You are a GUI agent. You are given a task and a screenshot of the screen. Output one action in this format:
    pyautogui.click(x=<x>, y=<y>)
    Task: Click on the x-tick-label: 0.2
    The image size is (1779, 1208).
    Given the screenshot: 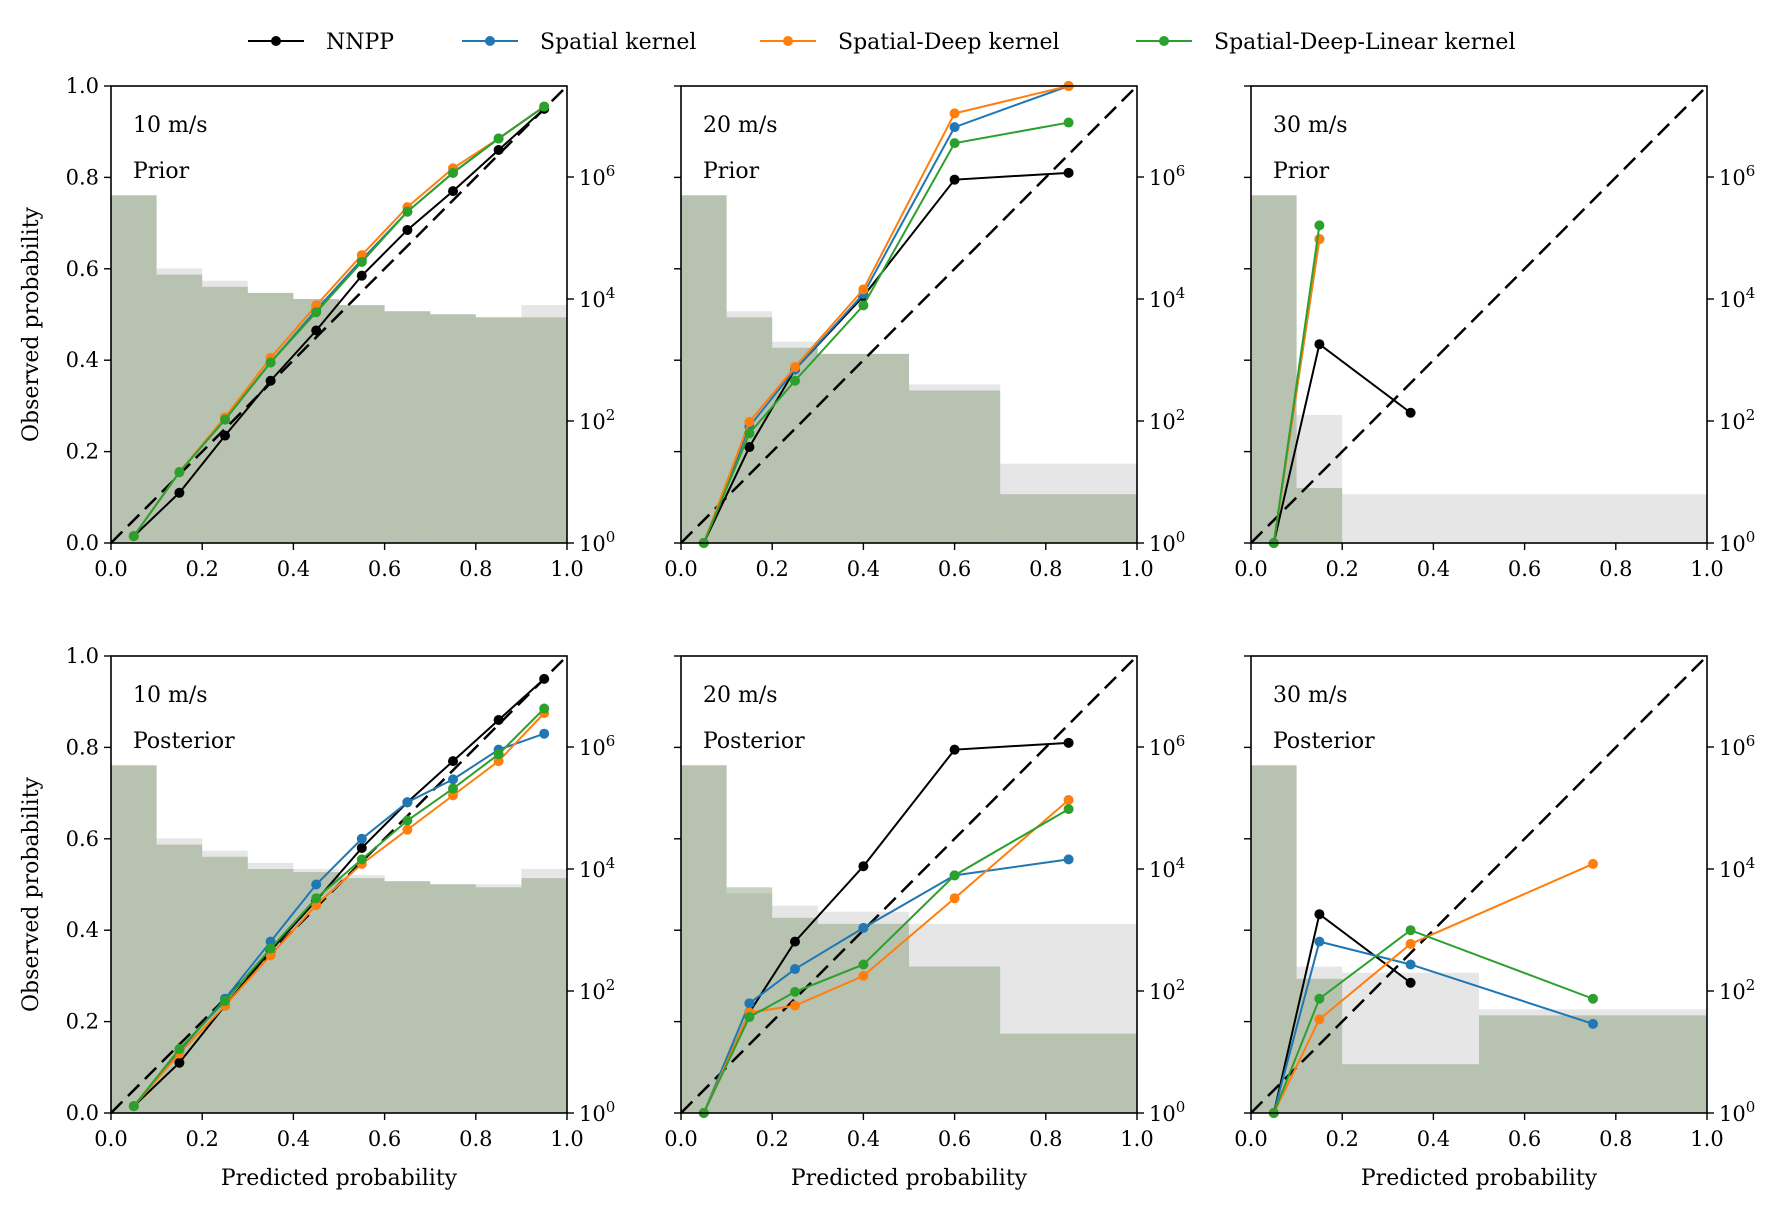 What is the action you would take?
    pyautogui.click(x=1341, y=569)
    